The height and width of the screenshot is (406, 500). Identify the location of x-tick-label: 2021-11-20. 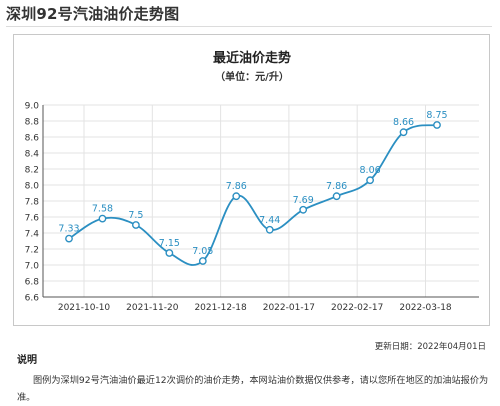
(152, 308).